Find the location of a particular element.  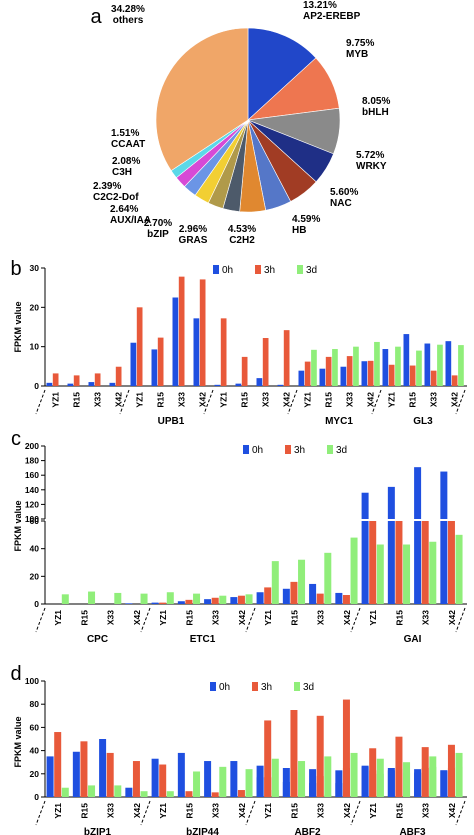

pie-label-aux-iaa: 2.64%AUX/IAA is located at coordinates (130, 215).